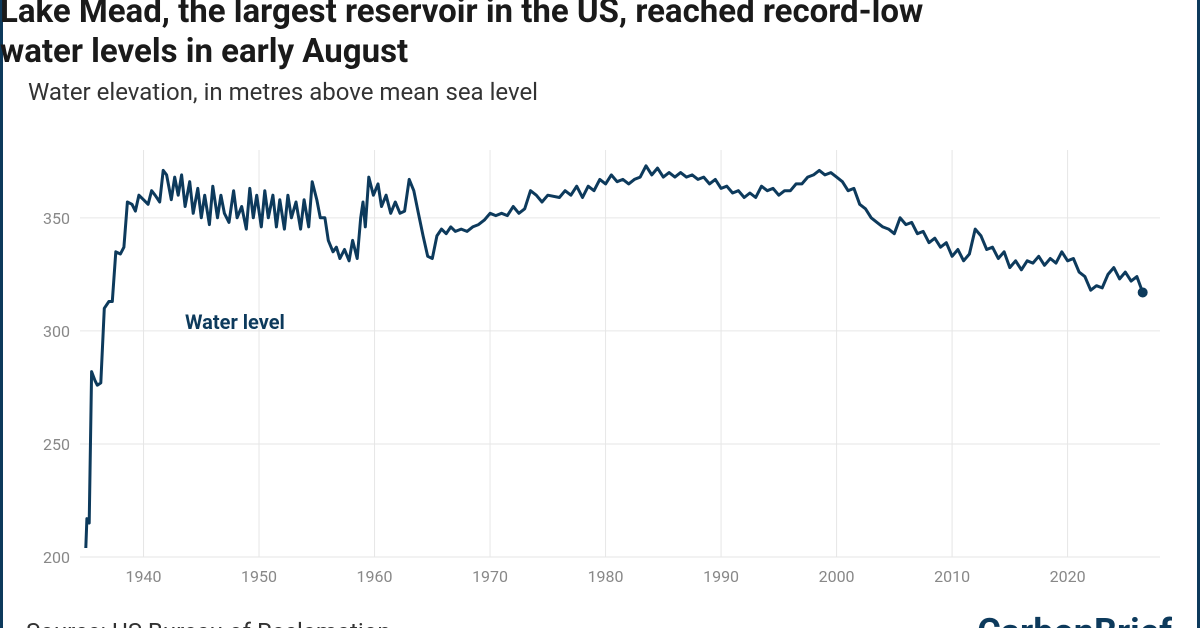 The height and width of the screenshot is (628, 1200). What do you see at coordinates (56, 557) in the screenshot?
I see `y-tick-label: 200` at bounding box center [56, 557].